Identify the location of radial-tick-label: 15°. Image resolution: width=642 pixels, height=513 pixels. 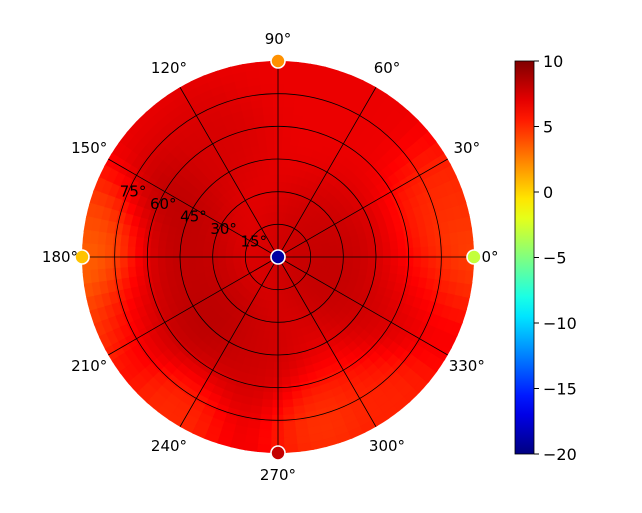
(254, 241).